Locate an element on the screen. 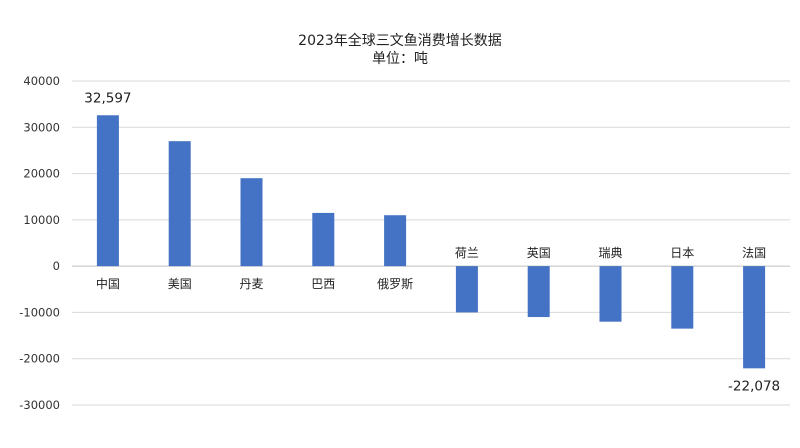 The width and height of the screenshot is (800, 448). y-tick-label: 10000 is located at coordinates (41, 220).